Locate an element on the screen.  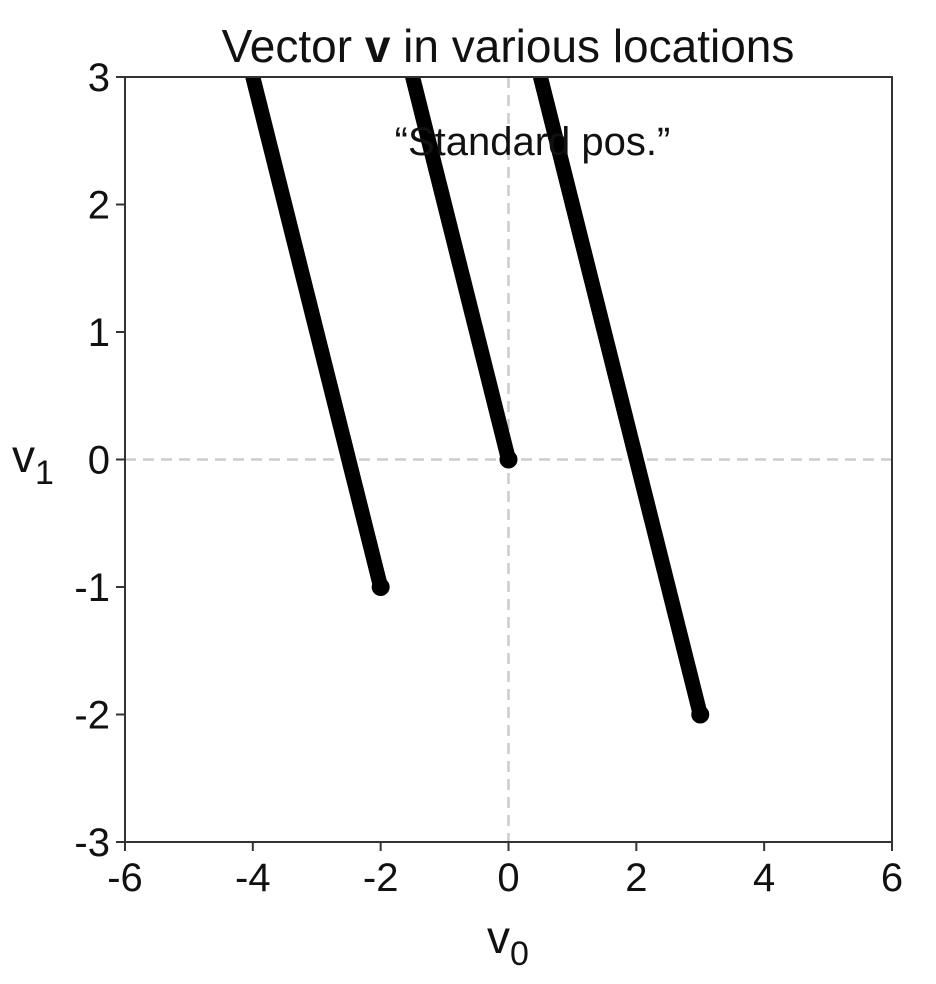
chart-title: Vector v in various locations is located at coordinates (508, 46).